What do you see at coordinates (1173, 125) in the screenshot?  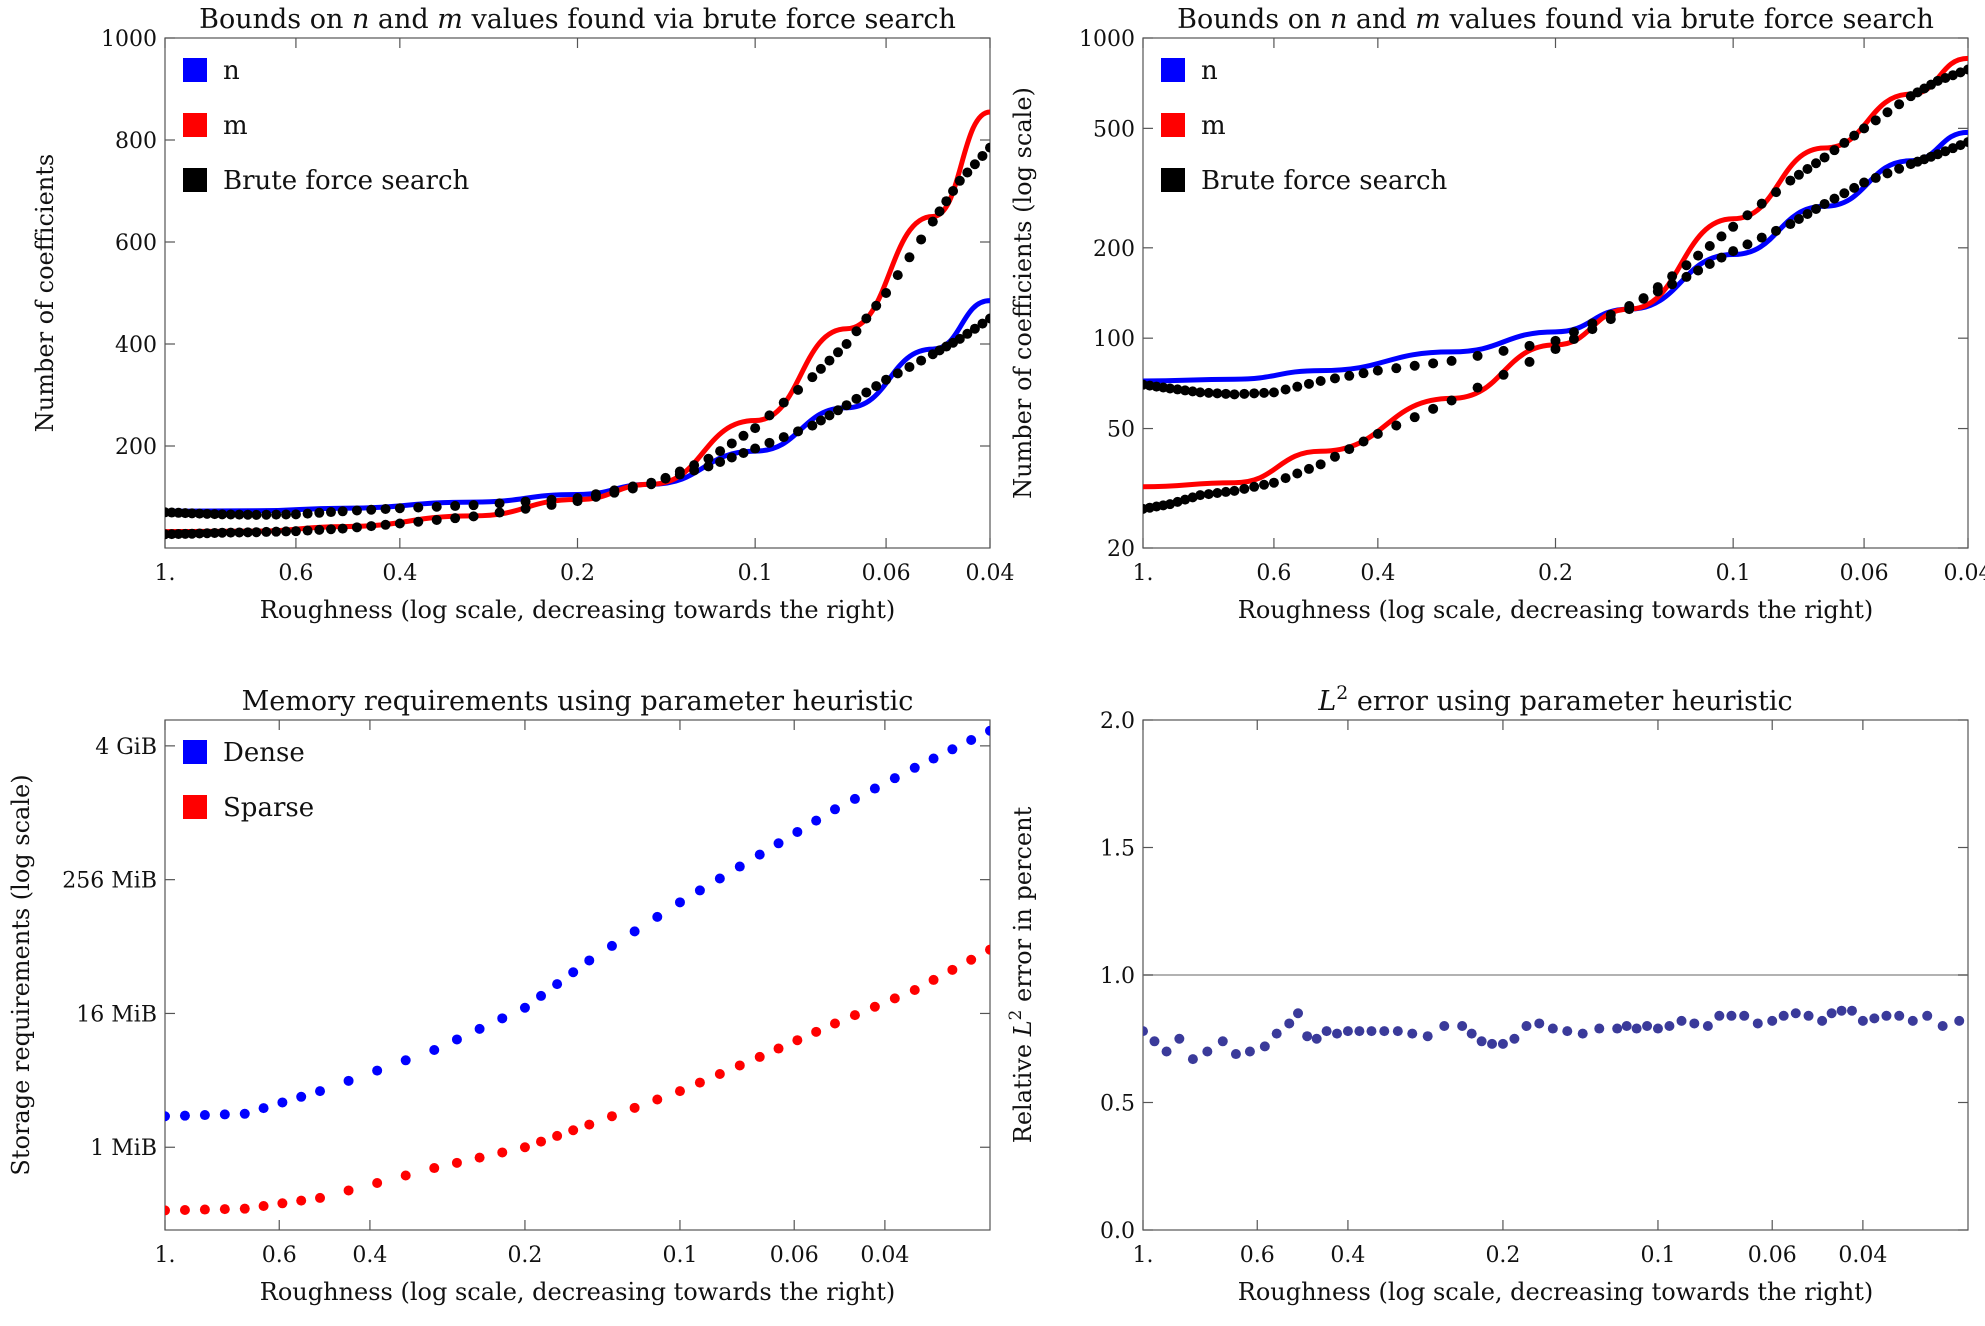 I see `legend-swatch` at bounding box center [1173, 125].